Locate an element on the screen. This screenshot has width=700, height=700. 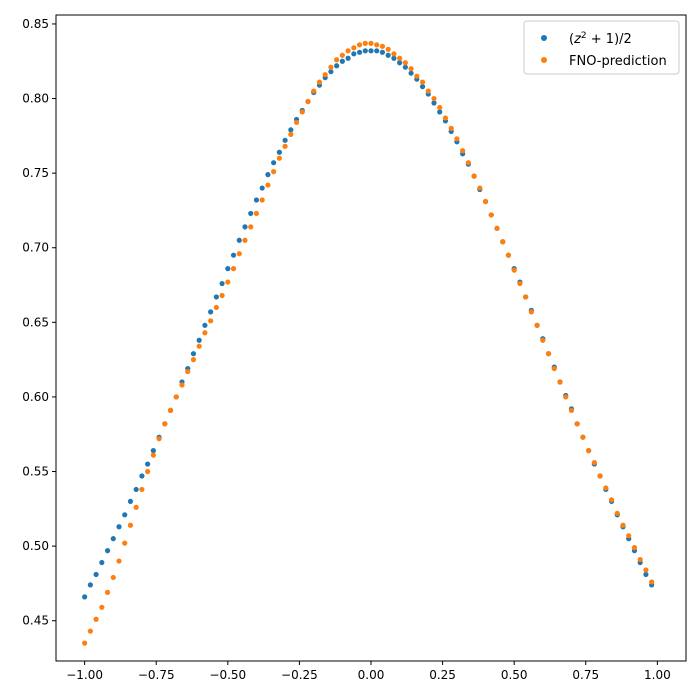
x-tick-label: −0.75 is located at coordinates (156, 675).